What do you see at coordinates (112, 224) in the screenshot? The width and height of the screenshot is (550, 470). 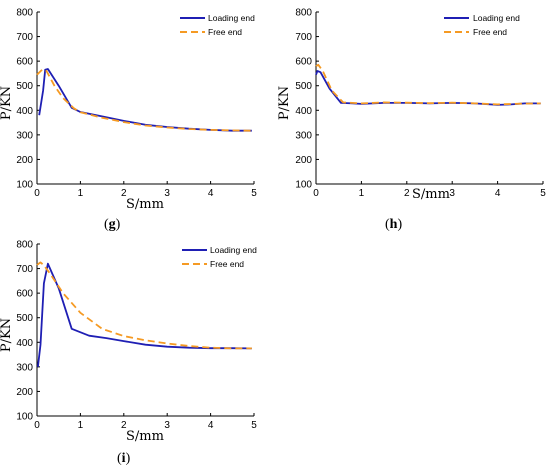 I see `panel-label-g: (g)` at bounding box center [112, 224].